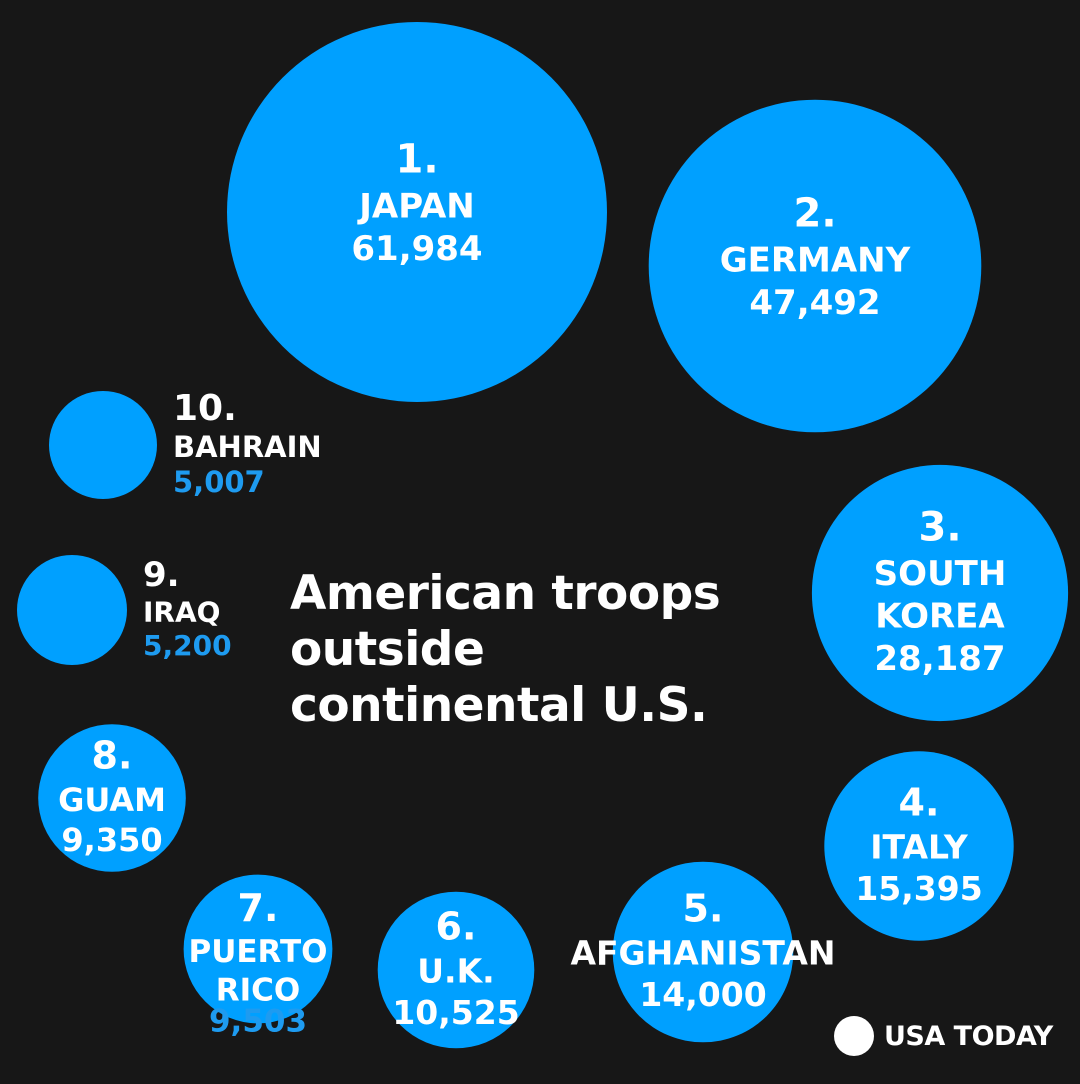 This screenshot has height=1084, width=1080. What do you see at coordinates (814, 214) in the screenshot?
I see `bubble-rank-2: 2.` at bounding box center [814, 214].